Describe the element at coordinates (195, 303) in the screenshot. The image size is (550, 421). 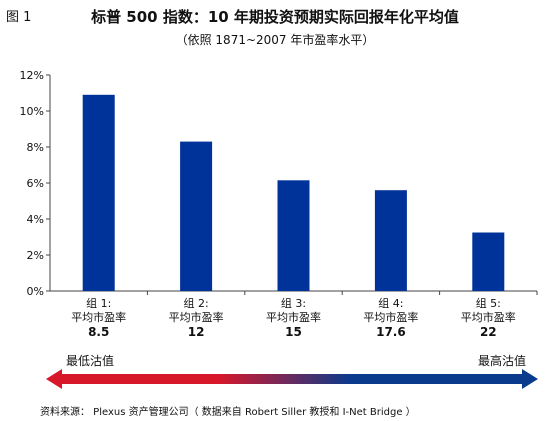
I see `category-group-label: 组 2:` at that location.